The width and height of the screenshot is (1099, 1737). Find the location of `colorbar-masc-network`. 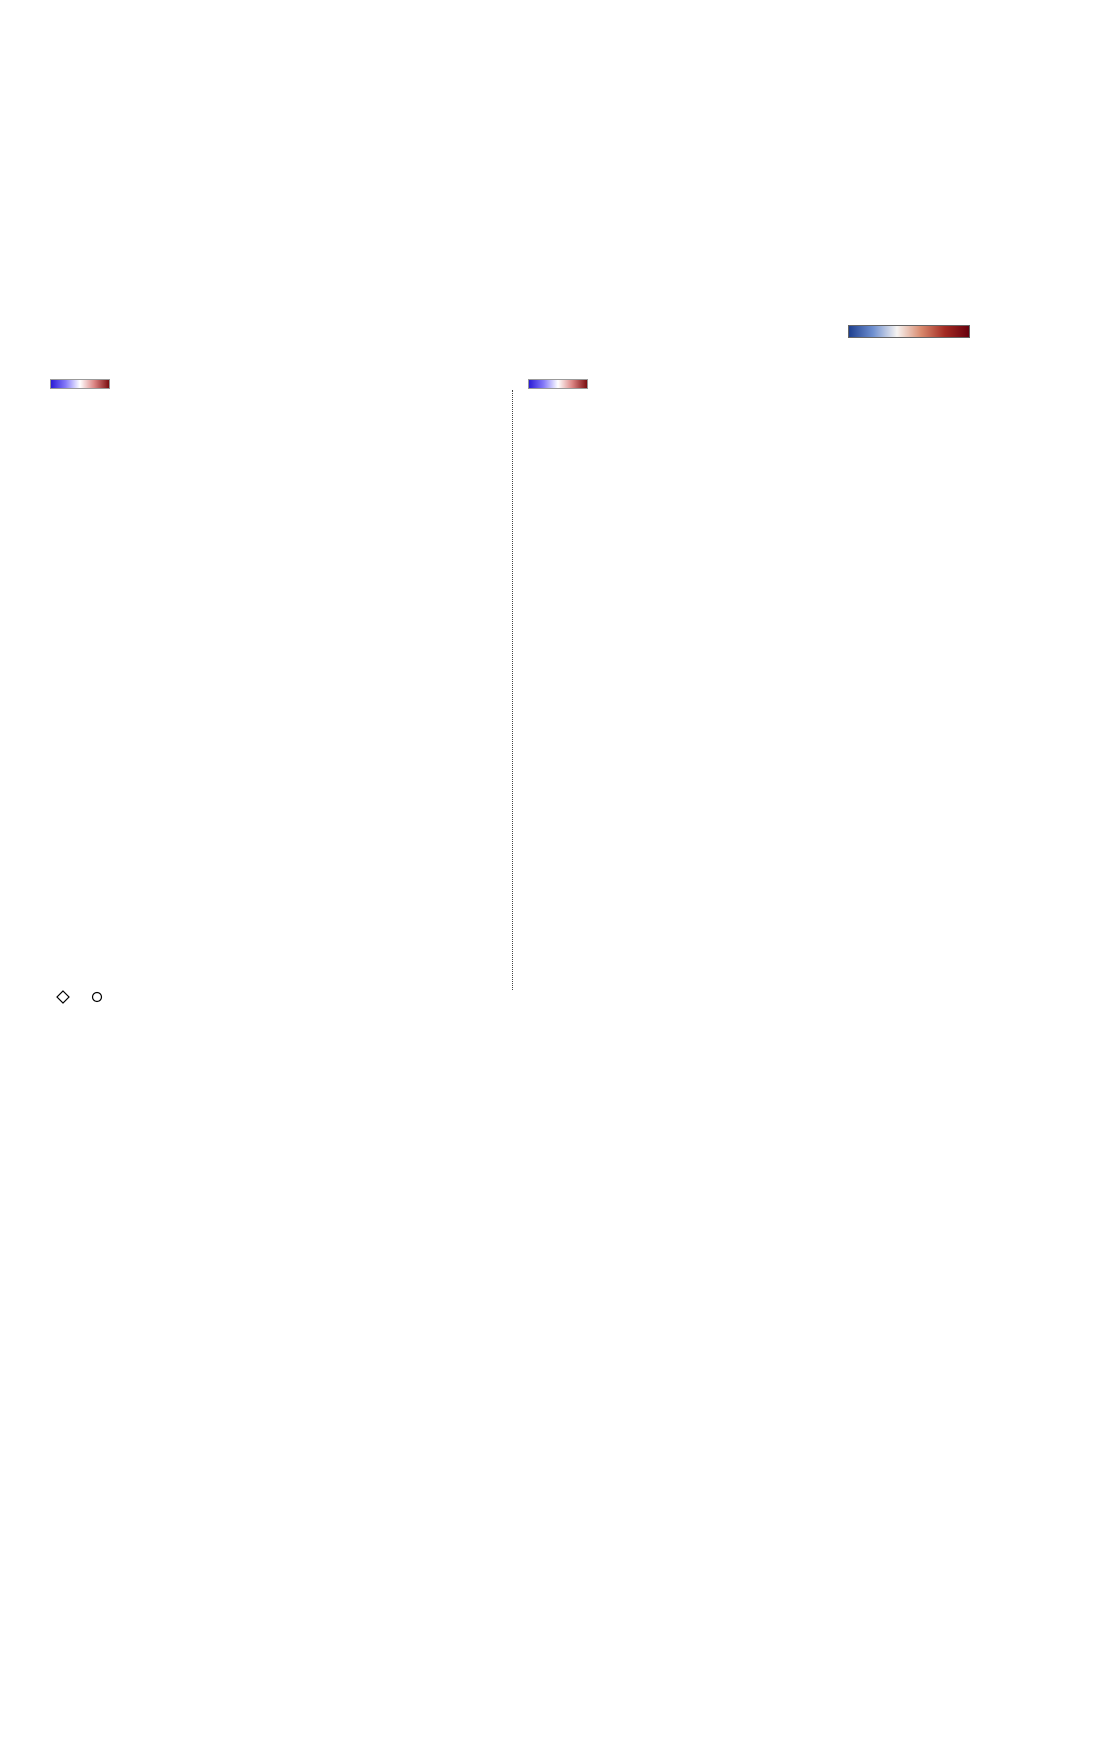

colorbar-masc-network is located at coordinates (80, 384).